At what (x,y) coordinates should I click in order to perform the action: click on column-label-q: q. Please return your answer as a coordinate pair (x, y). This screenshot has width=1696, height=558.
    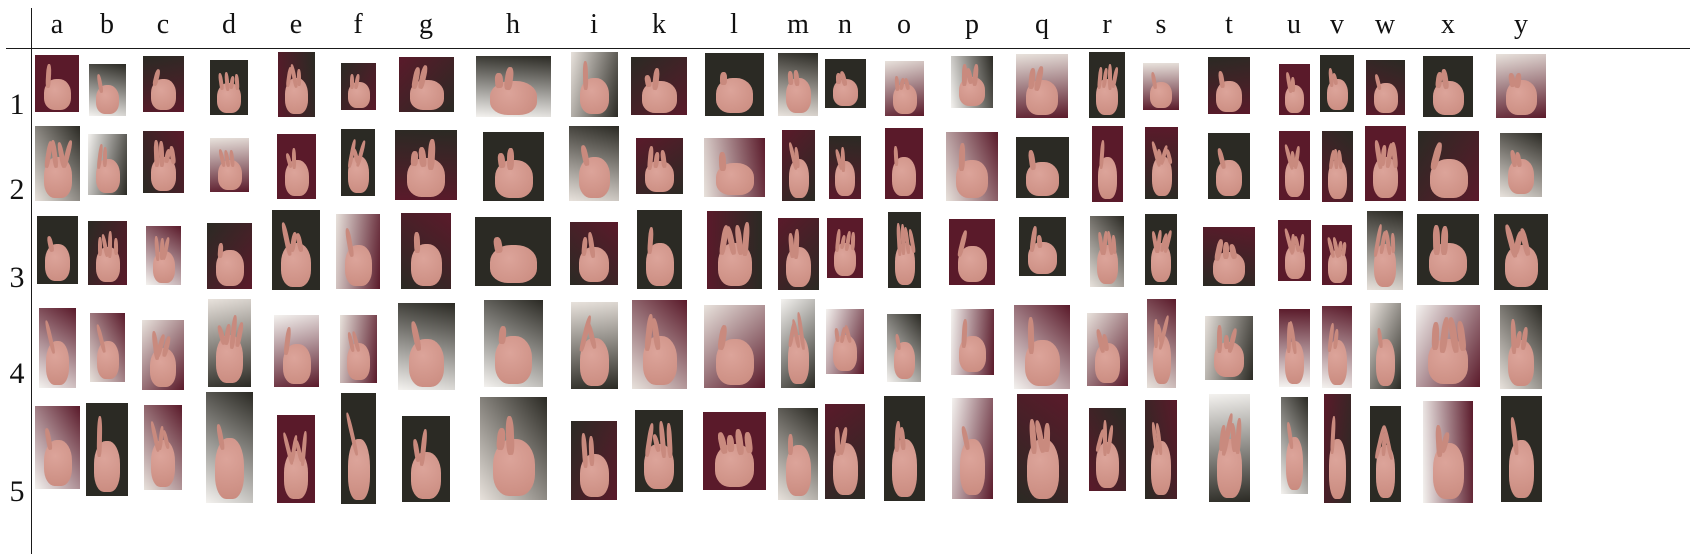
    Looking at the image, I should click on (1042, 24).